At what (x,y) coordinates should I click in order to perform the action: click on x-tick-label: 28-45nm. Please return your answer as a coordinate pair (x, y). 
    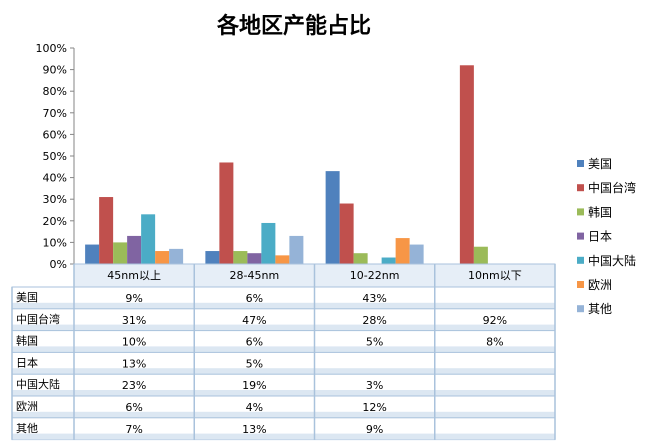
    Looking at the image, I should click on (255, 275).